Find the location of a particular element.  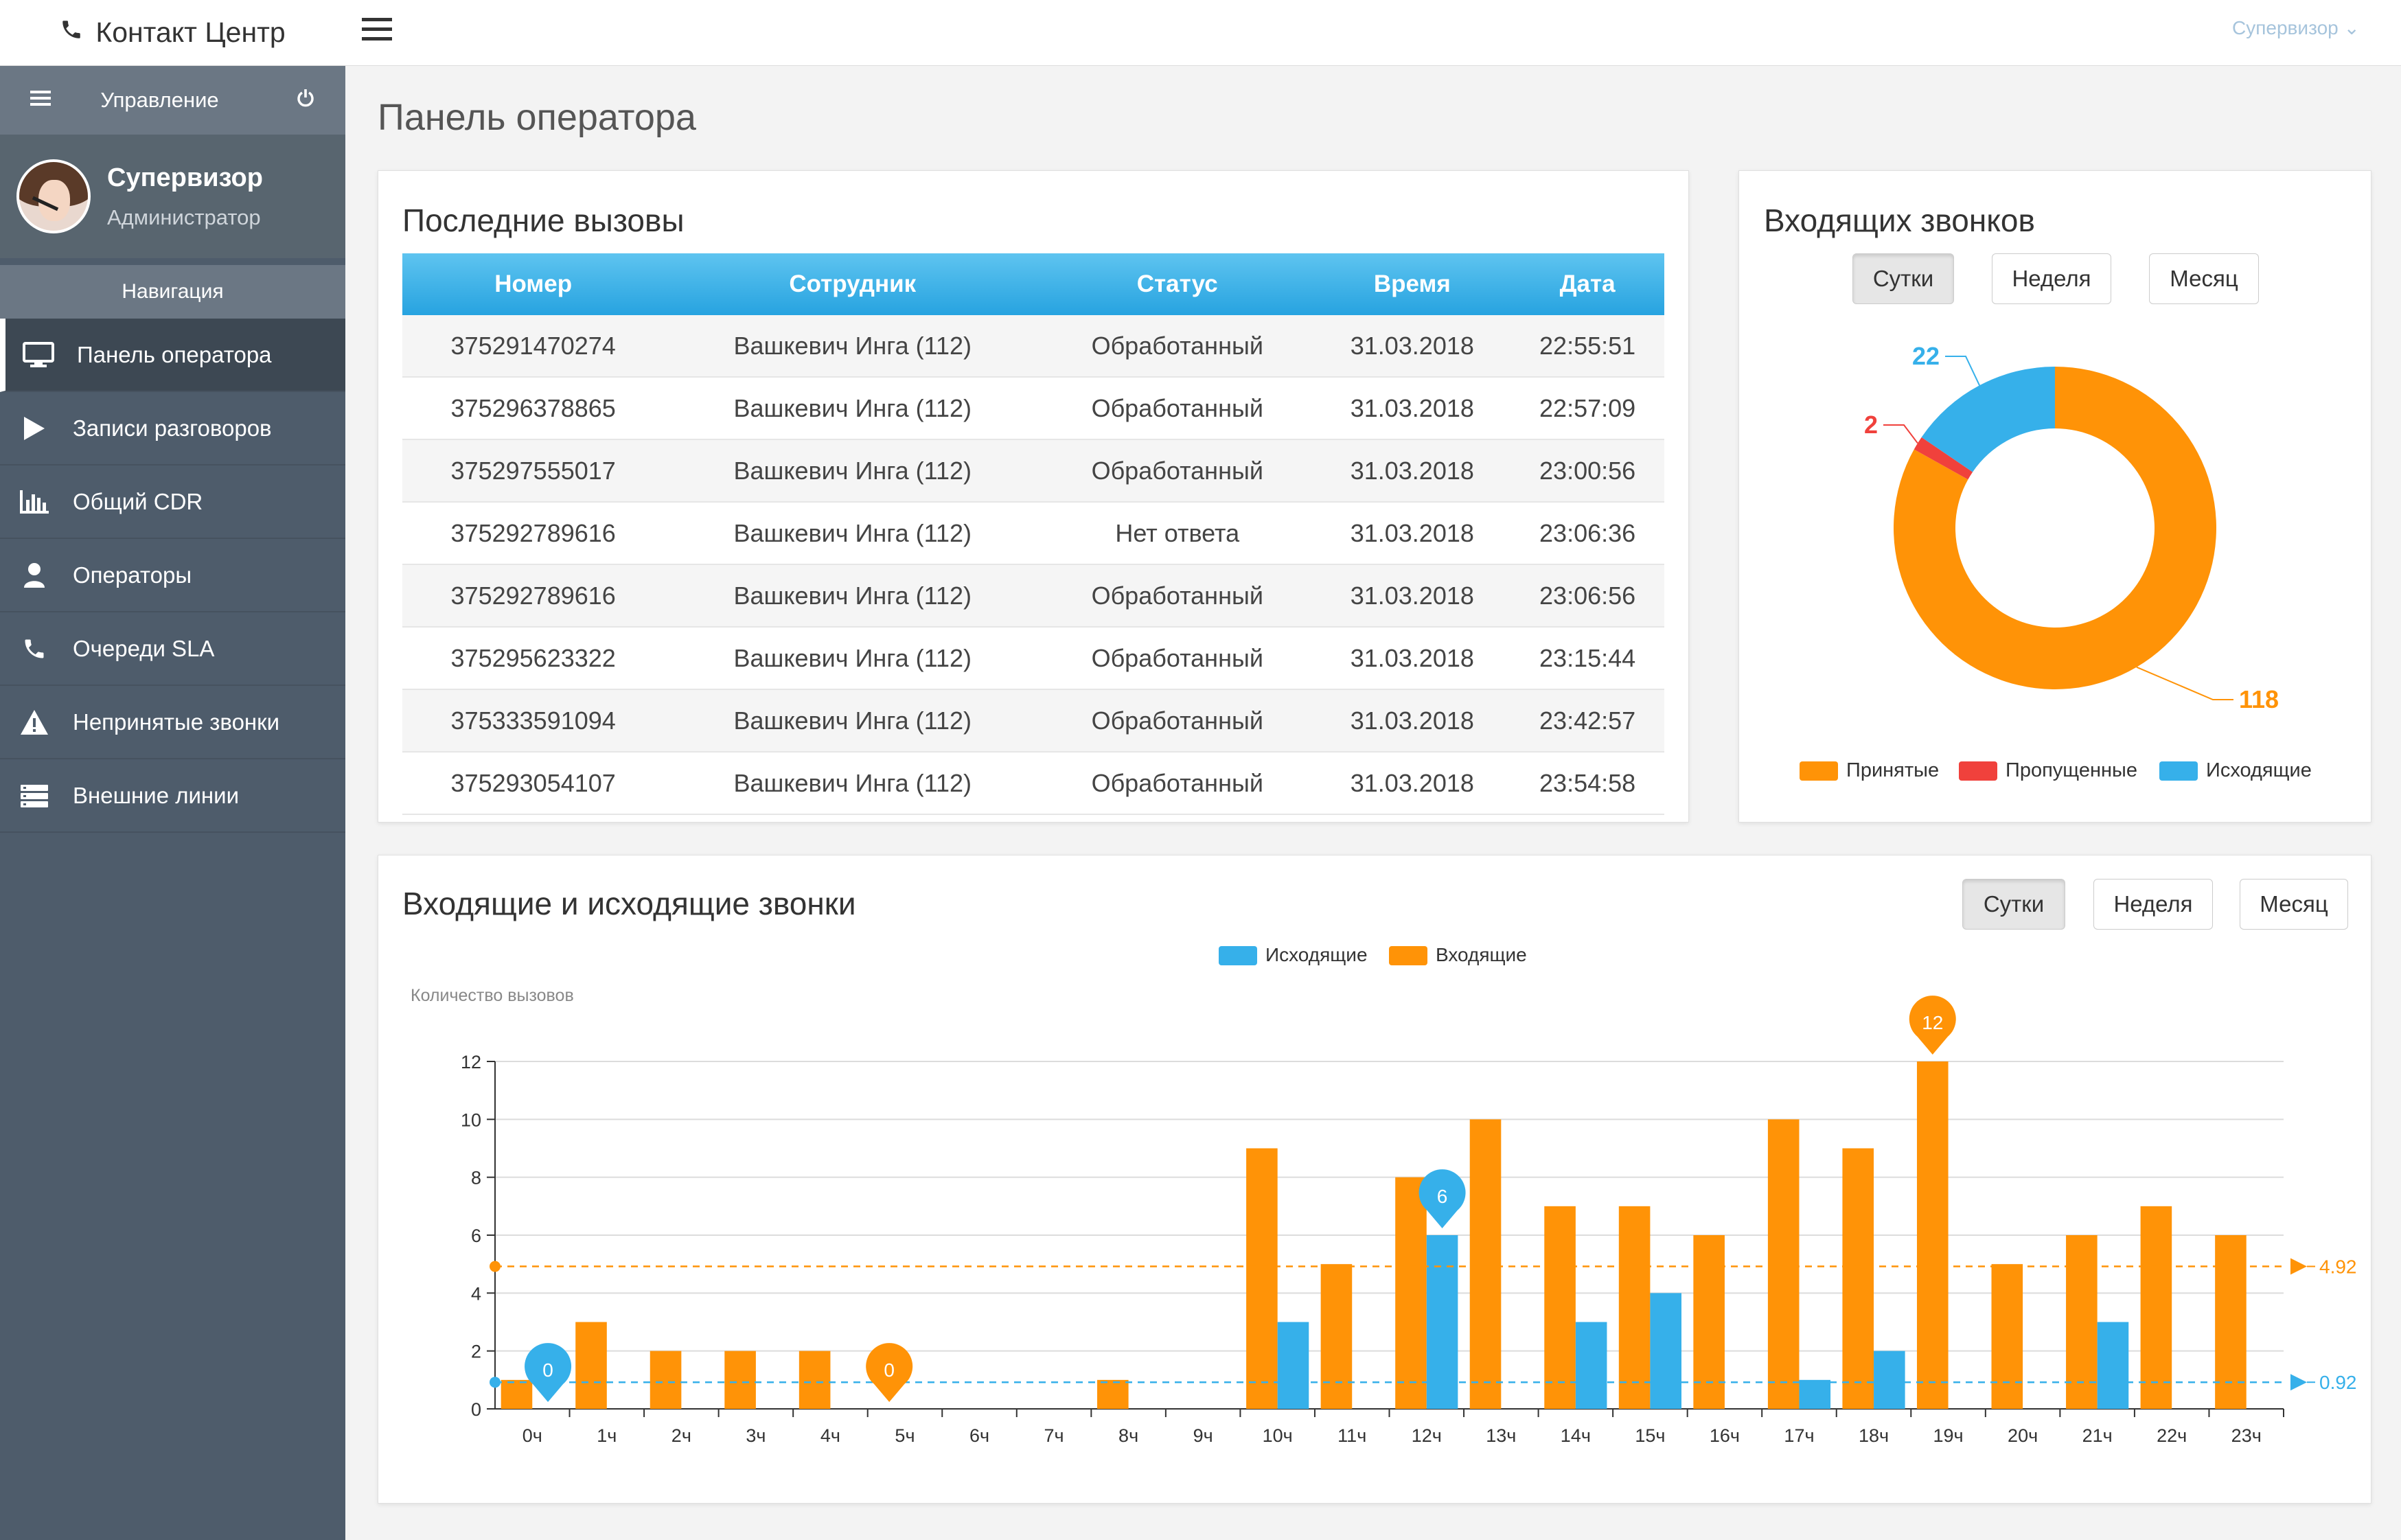

average-label: 4.92 is located at coordinates (2338, 1267).